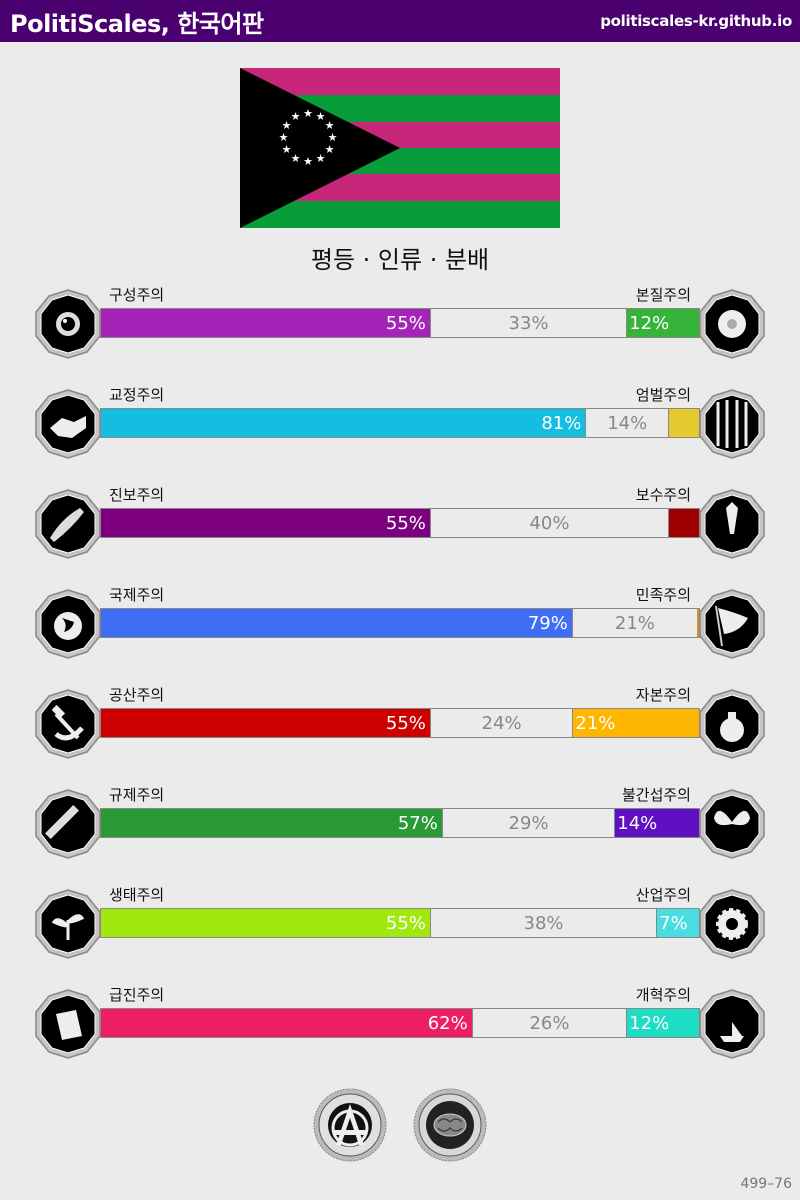 The height and width of the screenshot is (1200, 800). I want to click on axis-left-segment: 57%, so click(271, 823).